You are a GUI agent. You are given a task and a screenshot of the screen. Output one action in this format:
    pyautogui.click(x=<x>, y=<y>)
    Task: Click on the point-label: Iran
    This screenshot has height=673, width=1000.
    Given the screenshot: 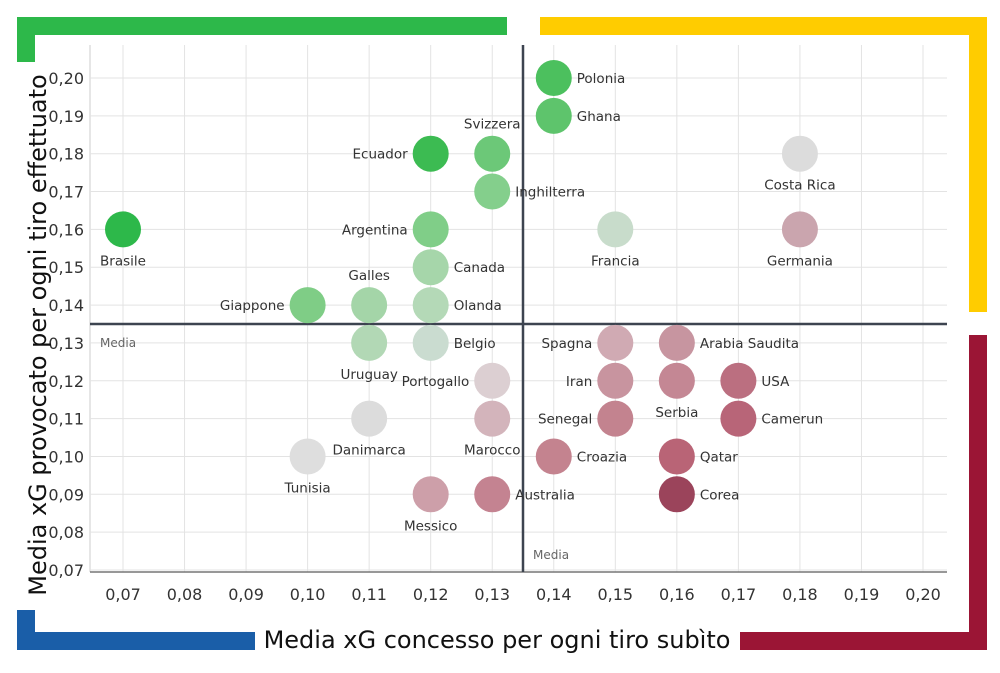 What is the action you would take?
    pyautogui.click(x=579, y=382)
    